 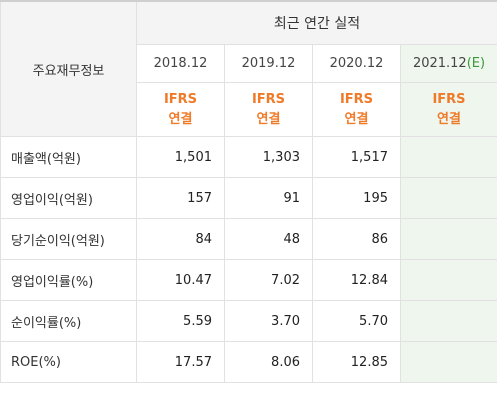 What do you see at coordinates (68, 68) in the screenshot?
I see `row-header-title: 주요재무정보` at bounding box center [68, 68].